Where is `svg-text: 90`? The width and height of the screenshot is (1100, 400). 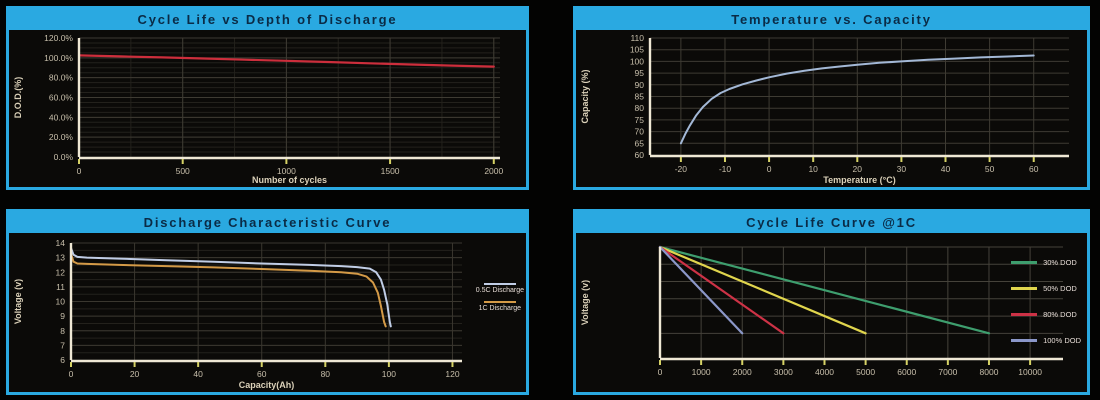 svg-text: 90 is located at coordinates (640, 85).